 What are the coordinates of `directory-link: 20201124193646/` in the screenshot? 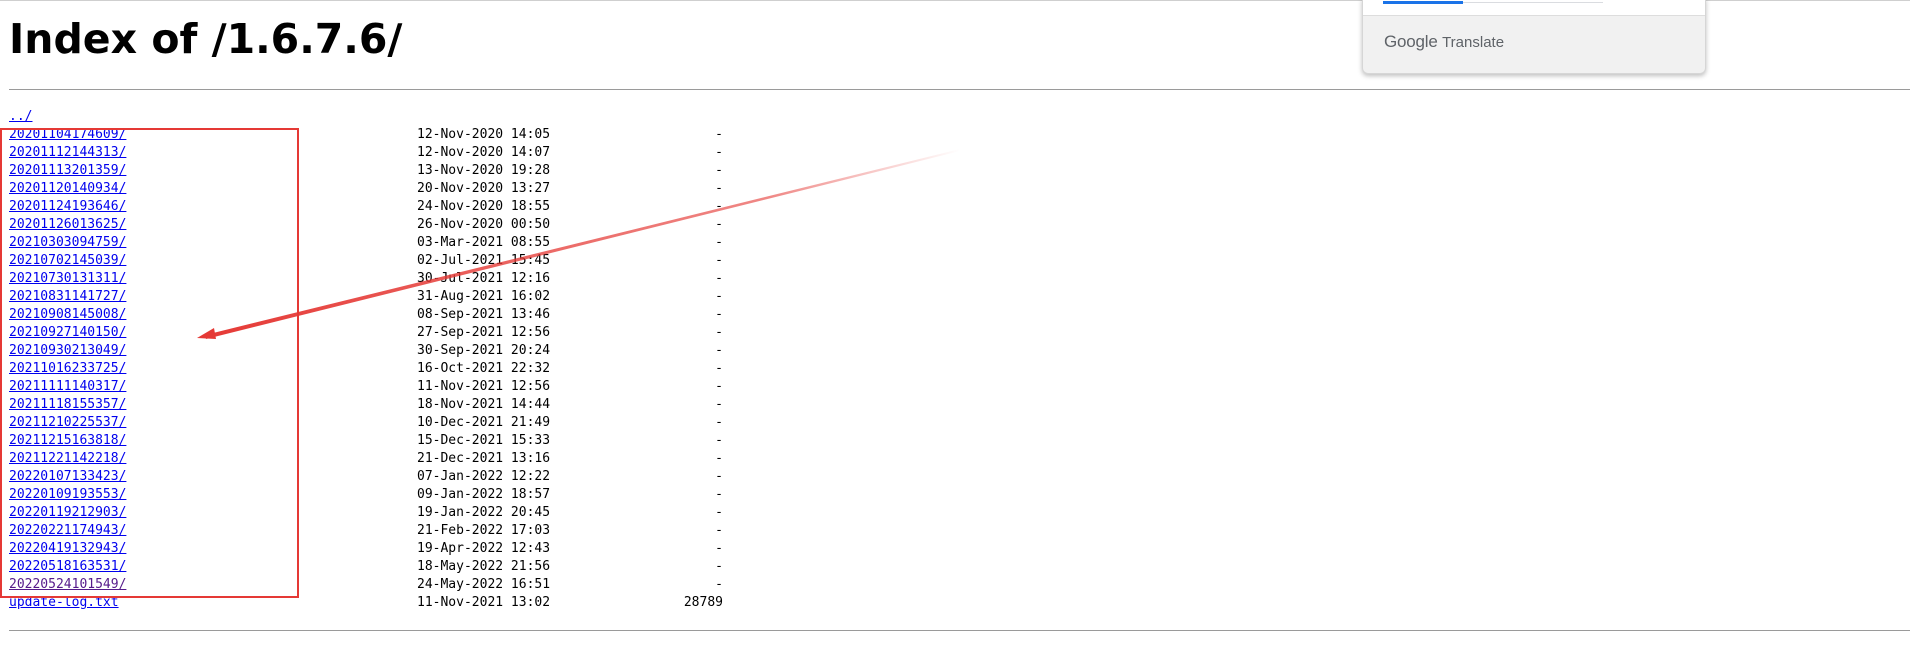 It's located at (68, 206).